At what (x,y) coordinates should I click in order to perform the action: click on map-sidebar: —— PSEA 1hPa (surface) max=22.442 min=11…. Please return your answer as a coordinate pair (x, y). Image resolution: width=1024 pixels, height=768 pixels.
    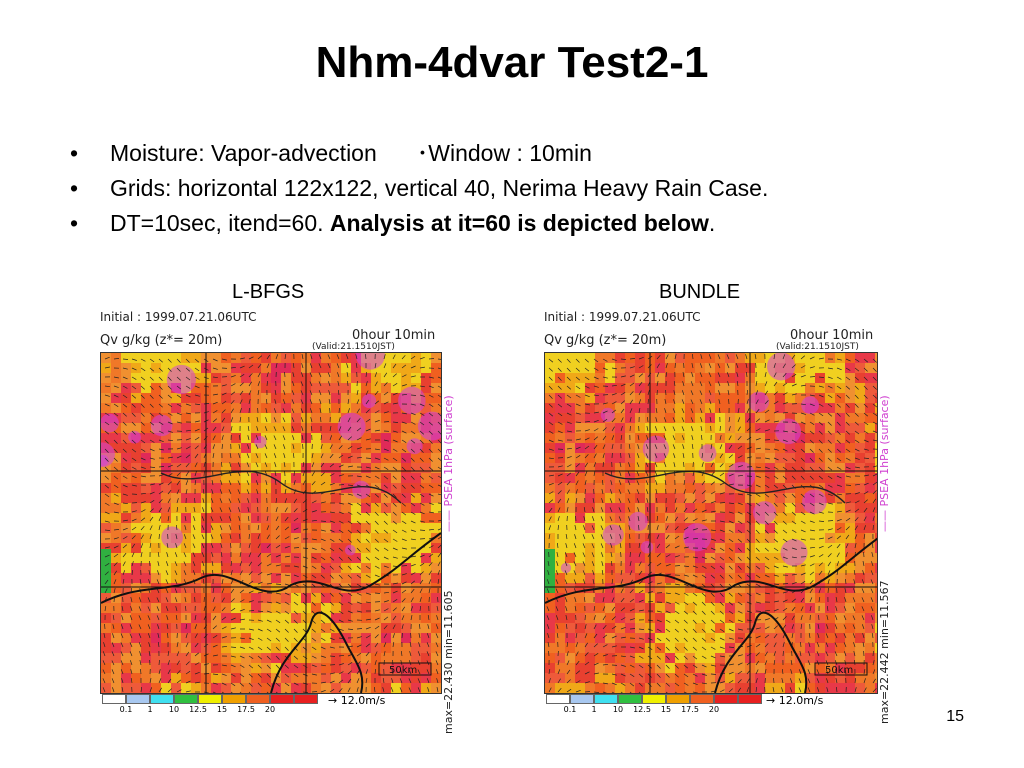
    Looking at the image, I should click on (885, 538).